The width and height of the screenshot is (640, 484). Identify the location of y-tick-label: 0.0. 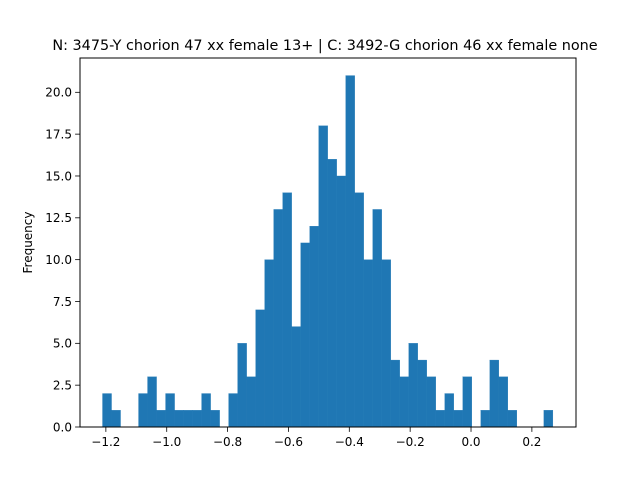
(62, 427).